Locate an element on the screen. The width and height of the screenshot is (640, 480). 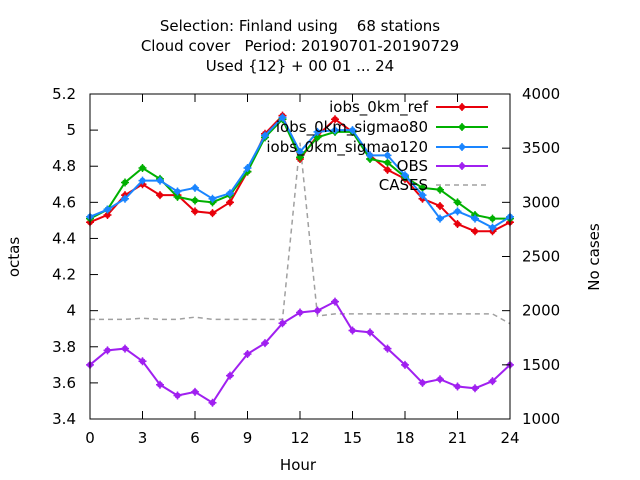
y-tick-label: 5.2 is located at coordinates (64, 94).